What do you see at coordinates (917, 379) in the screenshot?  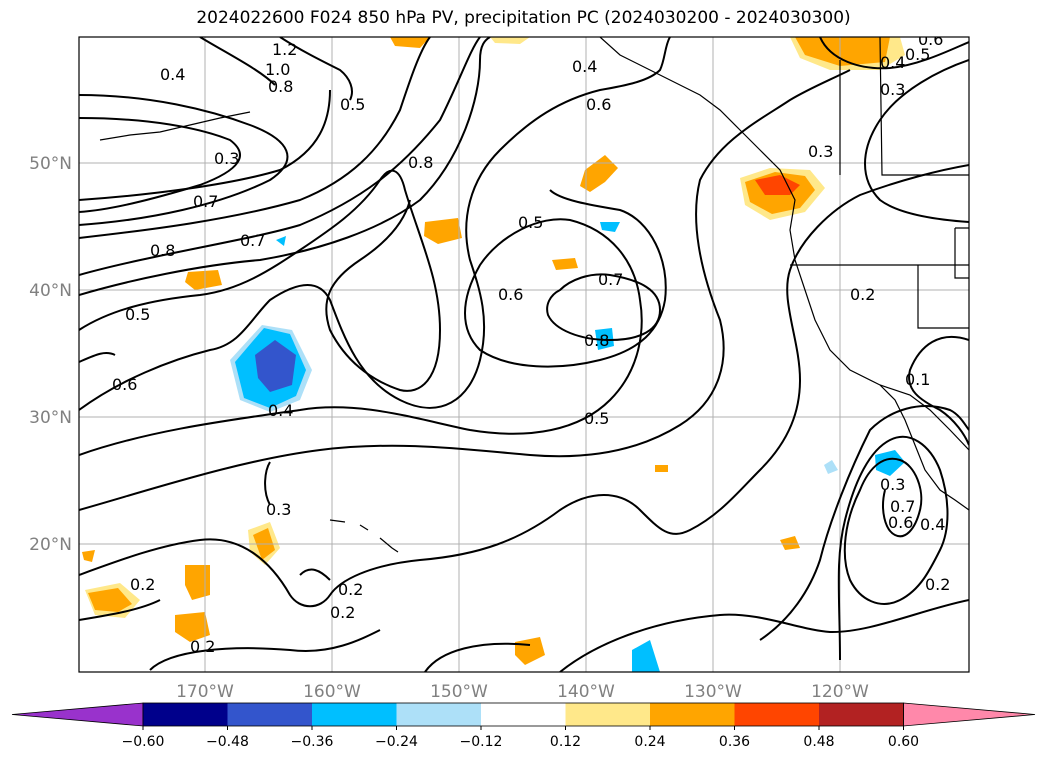 I see `contour-label: 0.1` at bounding box center [917, 379].